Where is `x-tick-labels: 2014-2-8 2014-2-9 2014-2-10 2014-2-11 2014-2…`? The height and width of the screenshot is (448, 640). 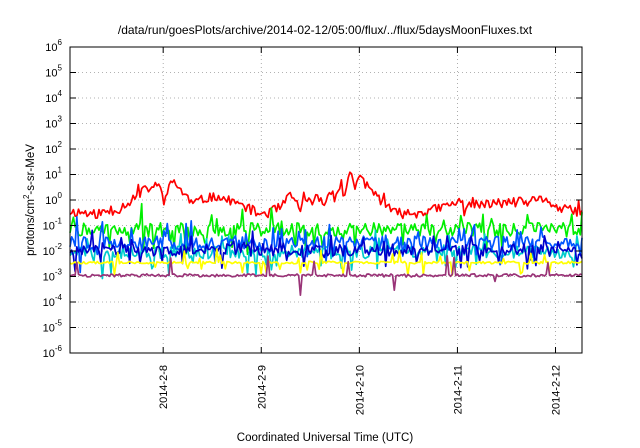 x-tick-labels: 2014-2-8 2014-2-9 2014-2-10 2014-2-11 2014-2… is located at coordinates (360, 390).